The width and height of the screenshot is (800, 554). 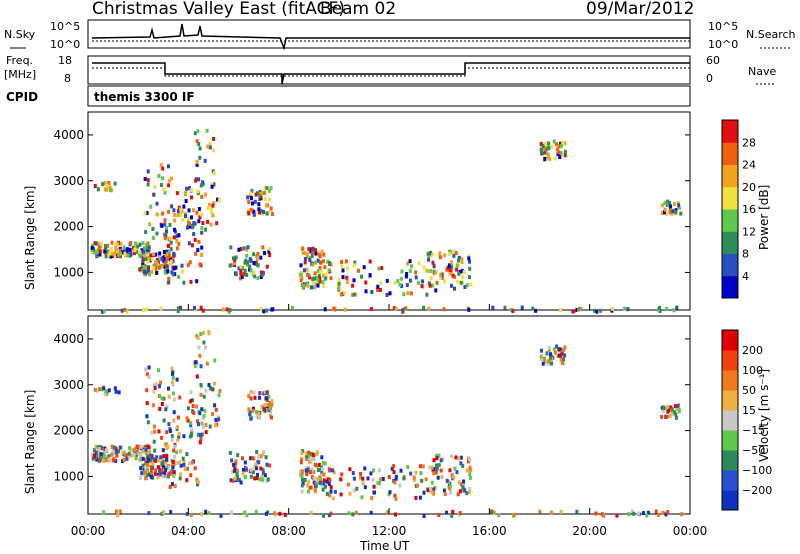 I want to click on y-tick-label: 3000, so click(x=68, y=385).